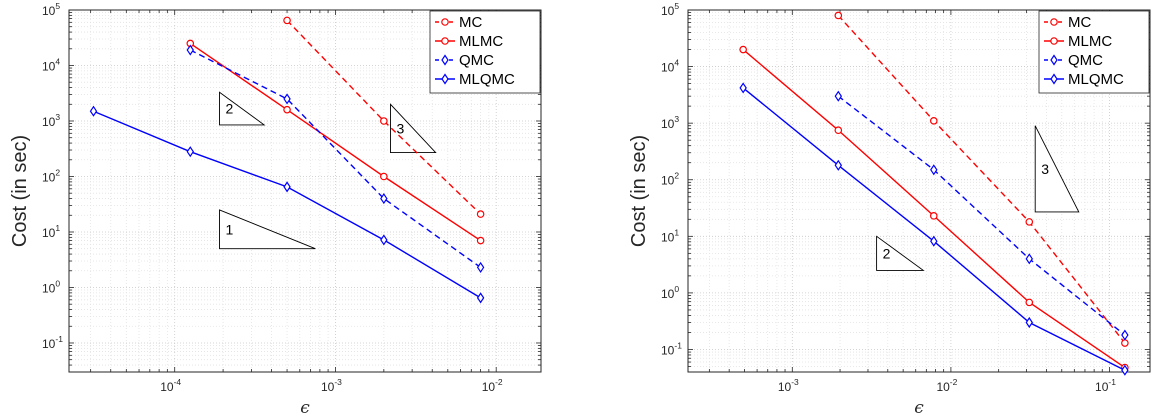 The height and width of the screenshot is (419, 1157). What do you see at coordinates (946, 385) in the screenshot?
I see `x-tick-label: 10⁻²` at bounding box center [946, 385].